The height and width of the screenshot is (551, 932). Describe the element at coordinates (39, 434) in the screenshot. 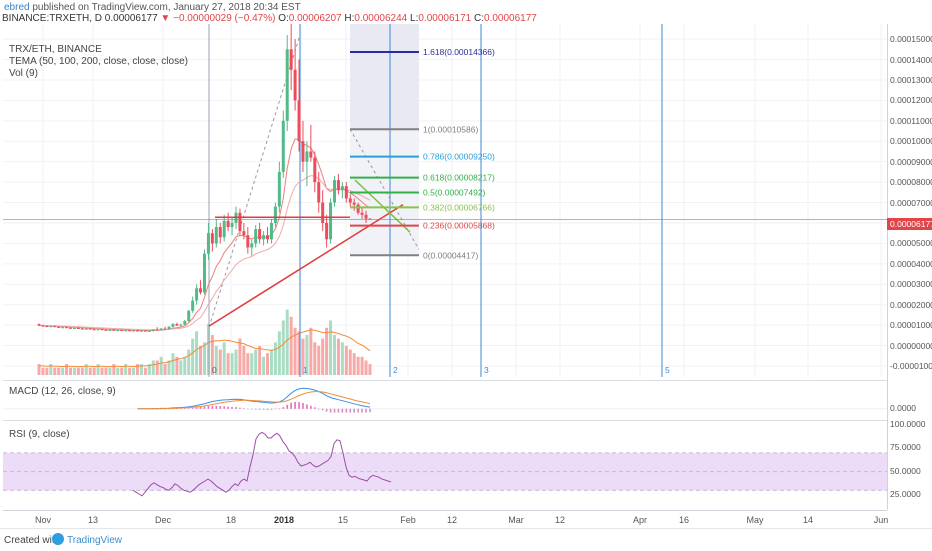

I see `legend-rsi: RSI (9, close)` at that location.